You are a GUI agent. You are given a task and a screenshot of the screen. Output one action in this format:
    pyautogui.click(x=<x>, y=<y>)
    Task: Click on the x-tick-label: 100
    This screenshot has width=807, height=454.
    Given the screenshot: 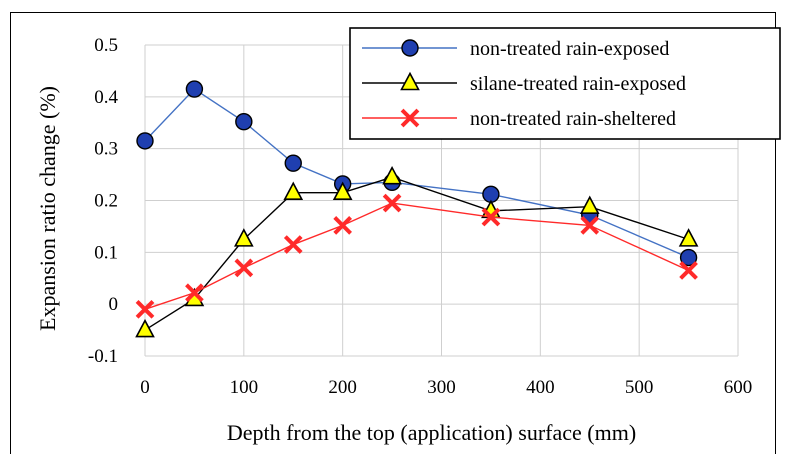 What is the action you would take?
    pyautogui.click(x=244, y=387)
    